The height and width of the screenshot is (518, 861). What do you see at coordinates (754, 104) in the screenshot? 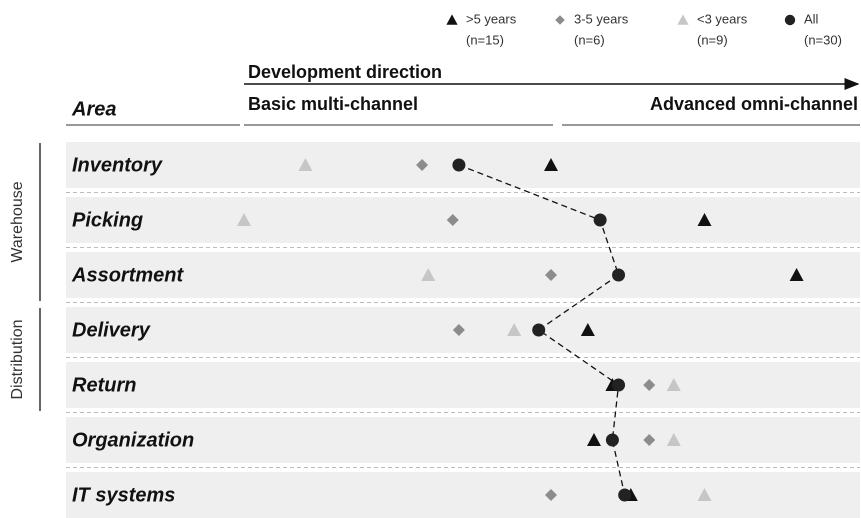
I see `x-end-label: Advanced omni-channel` at bounding box center [754, 104].